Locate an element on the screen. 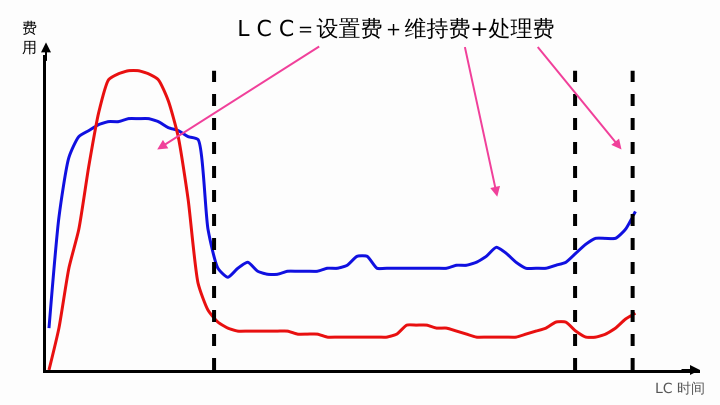  x-axis-title: LC 时间 is located at coordinates (680, 389).